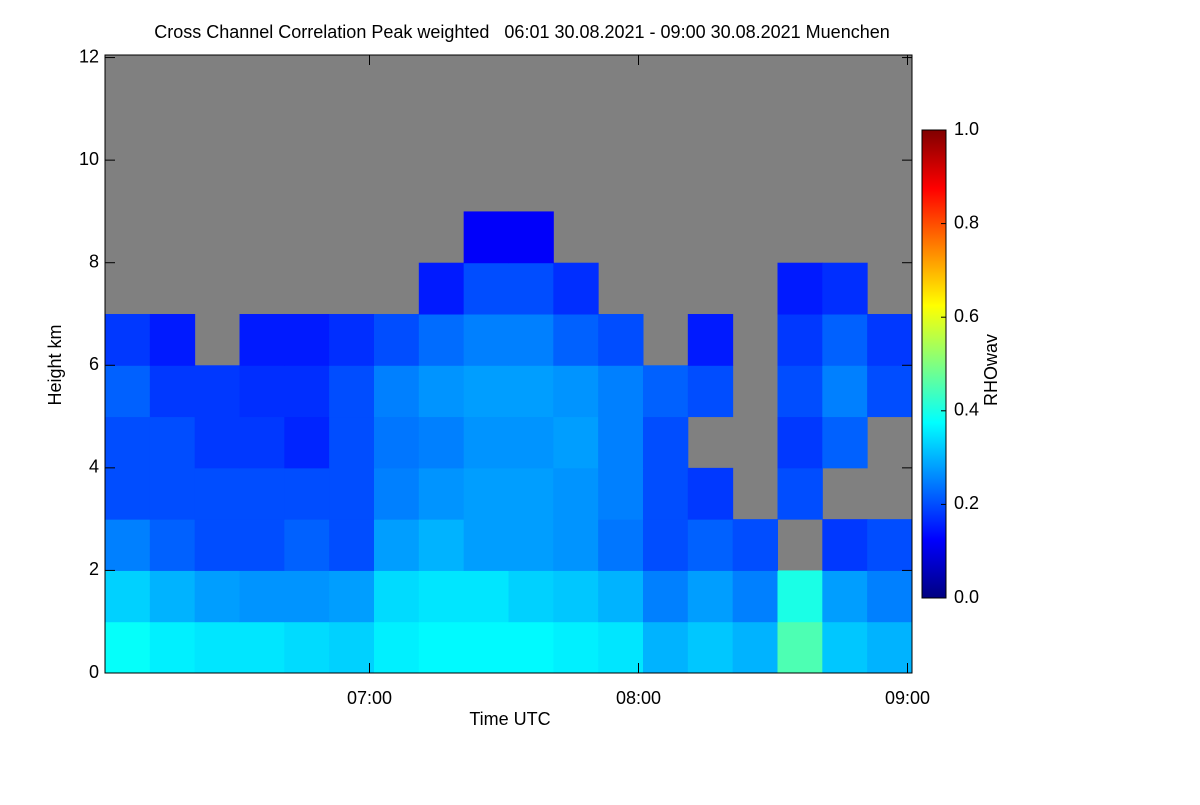 The height and width of the screenshot is (805, 1200). Describe the element at coordinates (94, 467) in the screenshot. I see `y-tick-label: 4` at that location.